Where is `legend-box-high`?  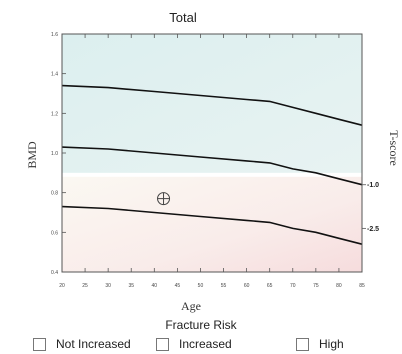 legend-box-high is located at coordinates (302, 344).